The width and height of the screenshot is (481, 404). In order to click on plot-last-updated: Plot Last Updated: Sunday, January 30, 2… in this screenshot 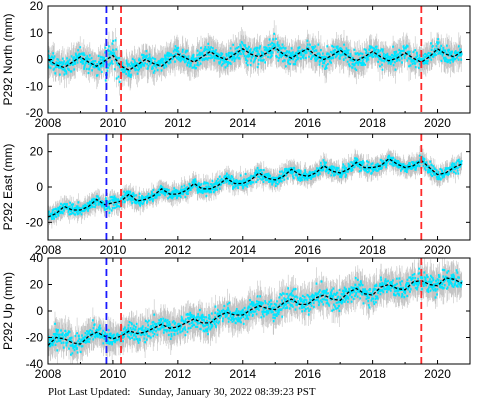, I will do `click(182, 392)`.